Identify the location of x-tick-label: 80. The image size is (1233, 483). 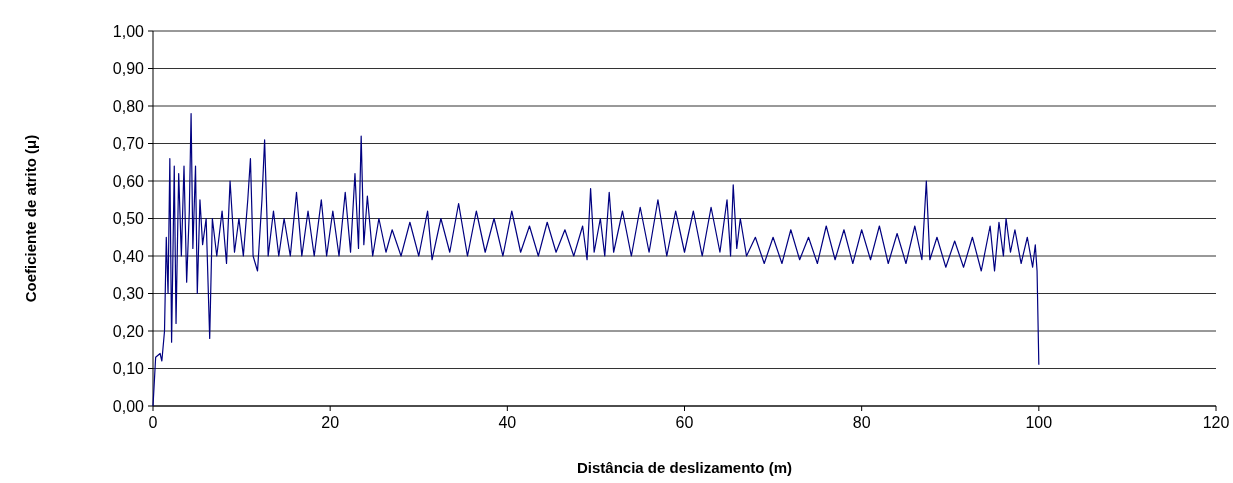
(861, 422).